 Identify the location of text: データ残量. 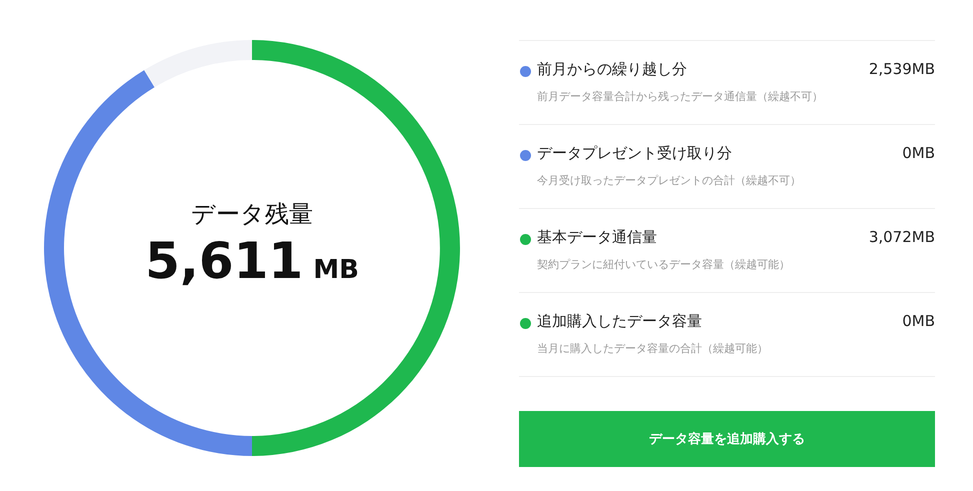
(252, 214).